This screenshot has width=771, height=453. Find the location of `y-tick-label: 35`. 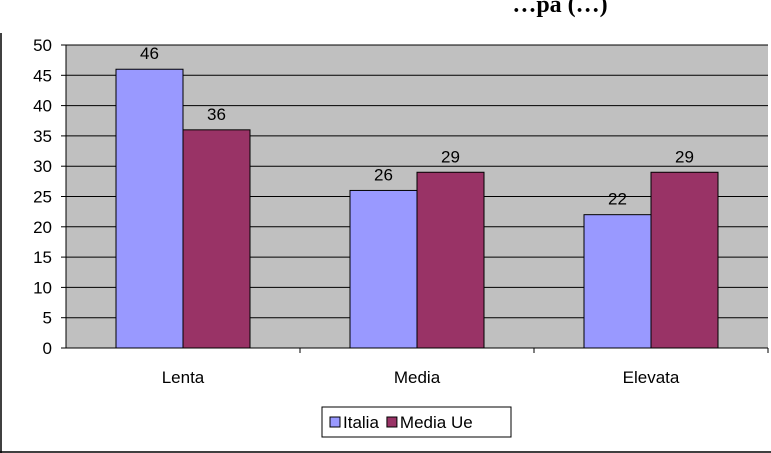

y-tick-label: 35 is located at coordinates (42, 136).